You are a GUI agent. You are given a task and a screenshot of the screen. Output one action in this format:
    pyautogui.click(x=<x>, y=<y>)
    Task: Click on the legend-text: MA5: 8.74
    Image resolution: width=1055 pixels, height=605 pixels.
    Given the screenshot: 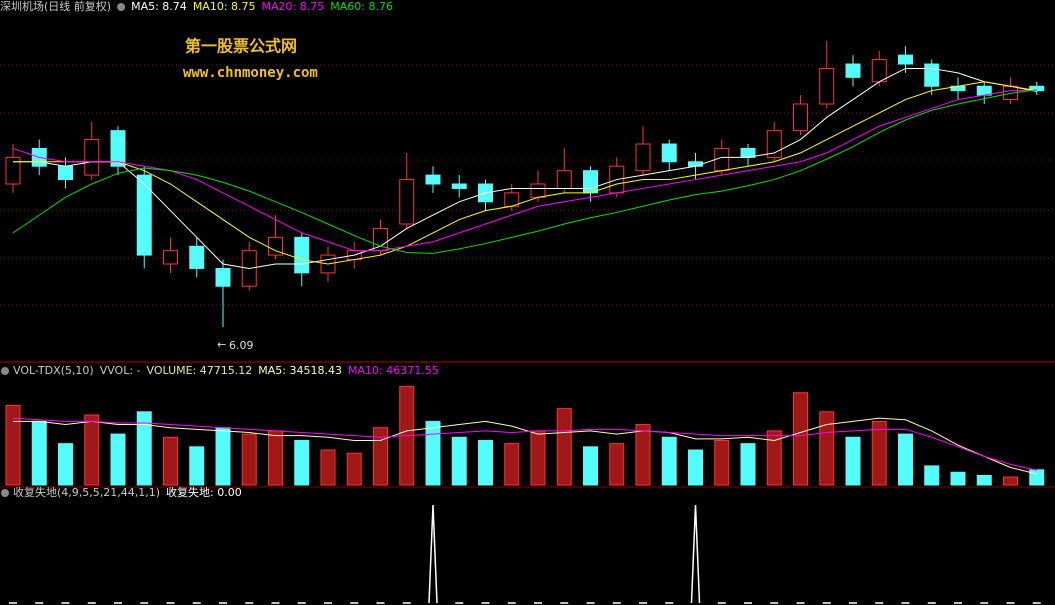 What is the action you would take?
    pyautogui.click(x=159, y=6)
    